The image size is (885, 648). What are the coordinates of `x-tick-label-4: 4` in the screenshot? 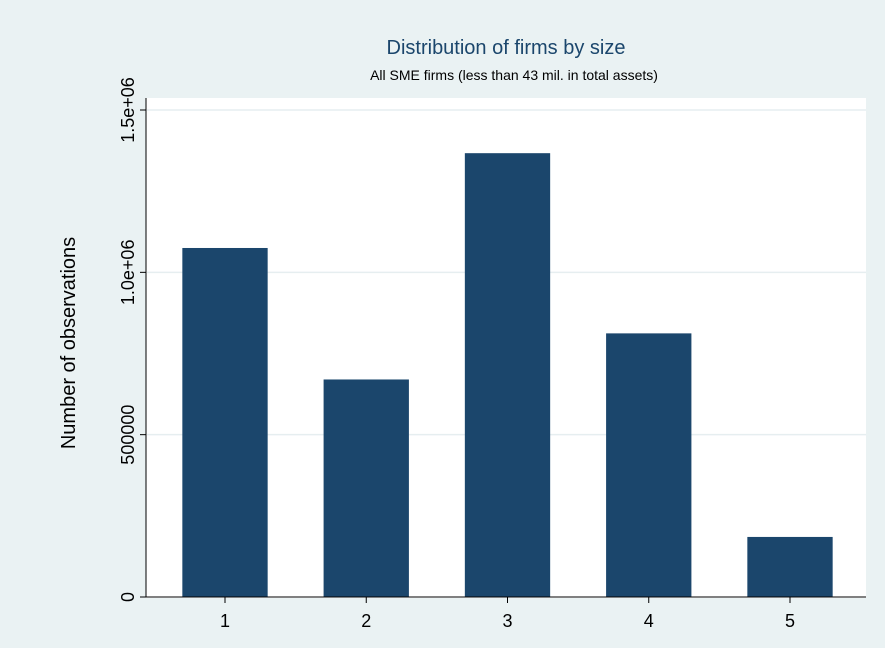 It's located at (649, 621).